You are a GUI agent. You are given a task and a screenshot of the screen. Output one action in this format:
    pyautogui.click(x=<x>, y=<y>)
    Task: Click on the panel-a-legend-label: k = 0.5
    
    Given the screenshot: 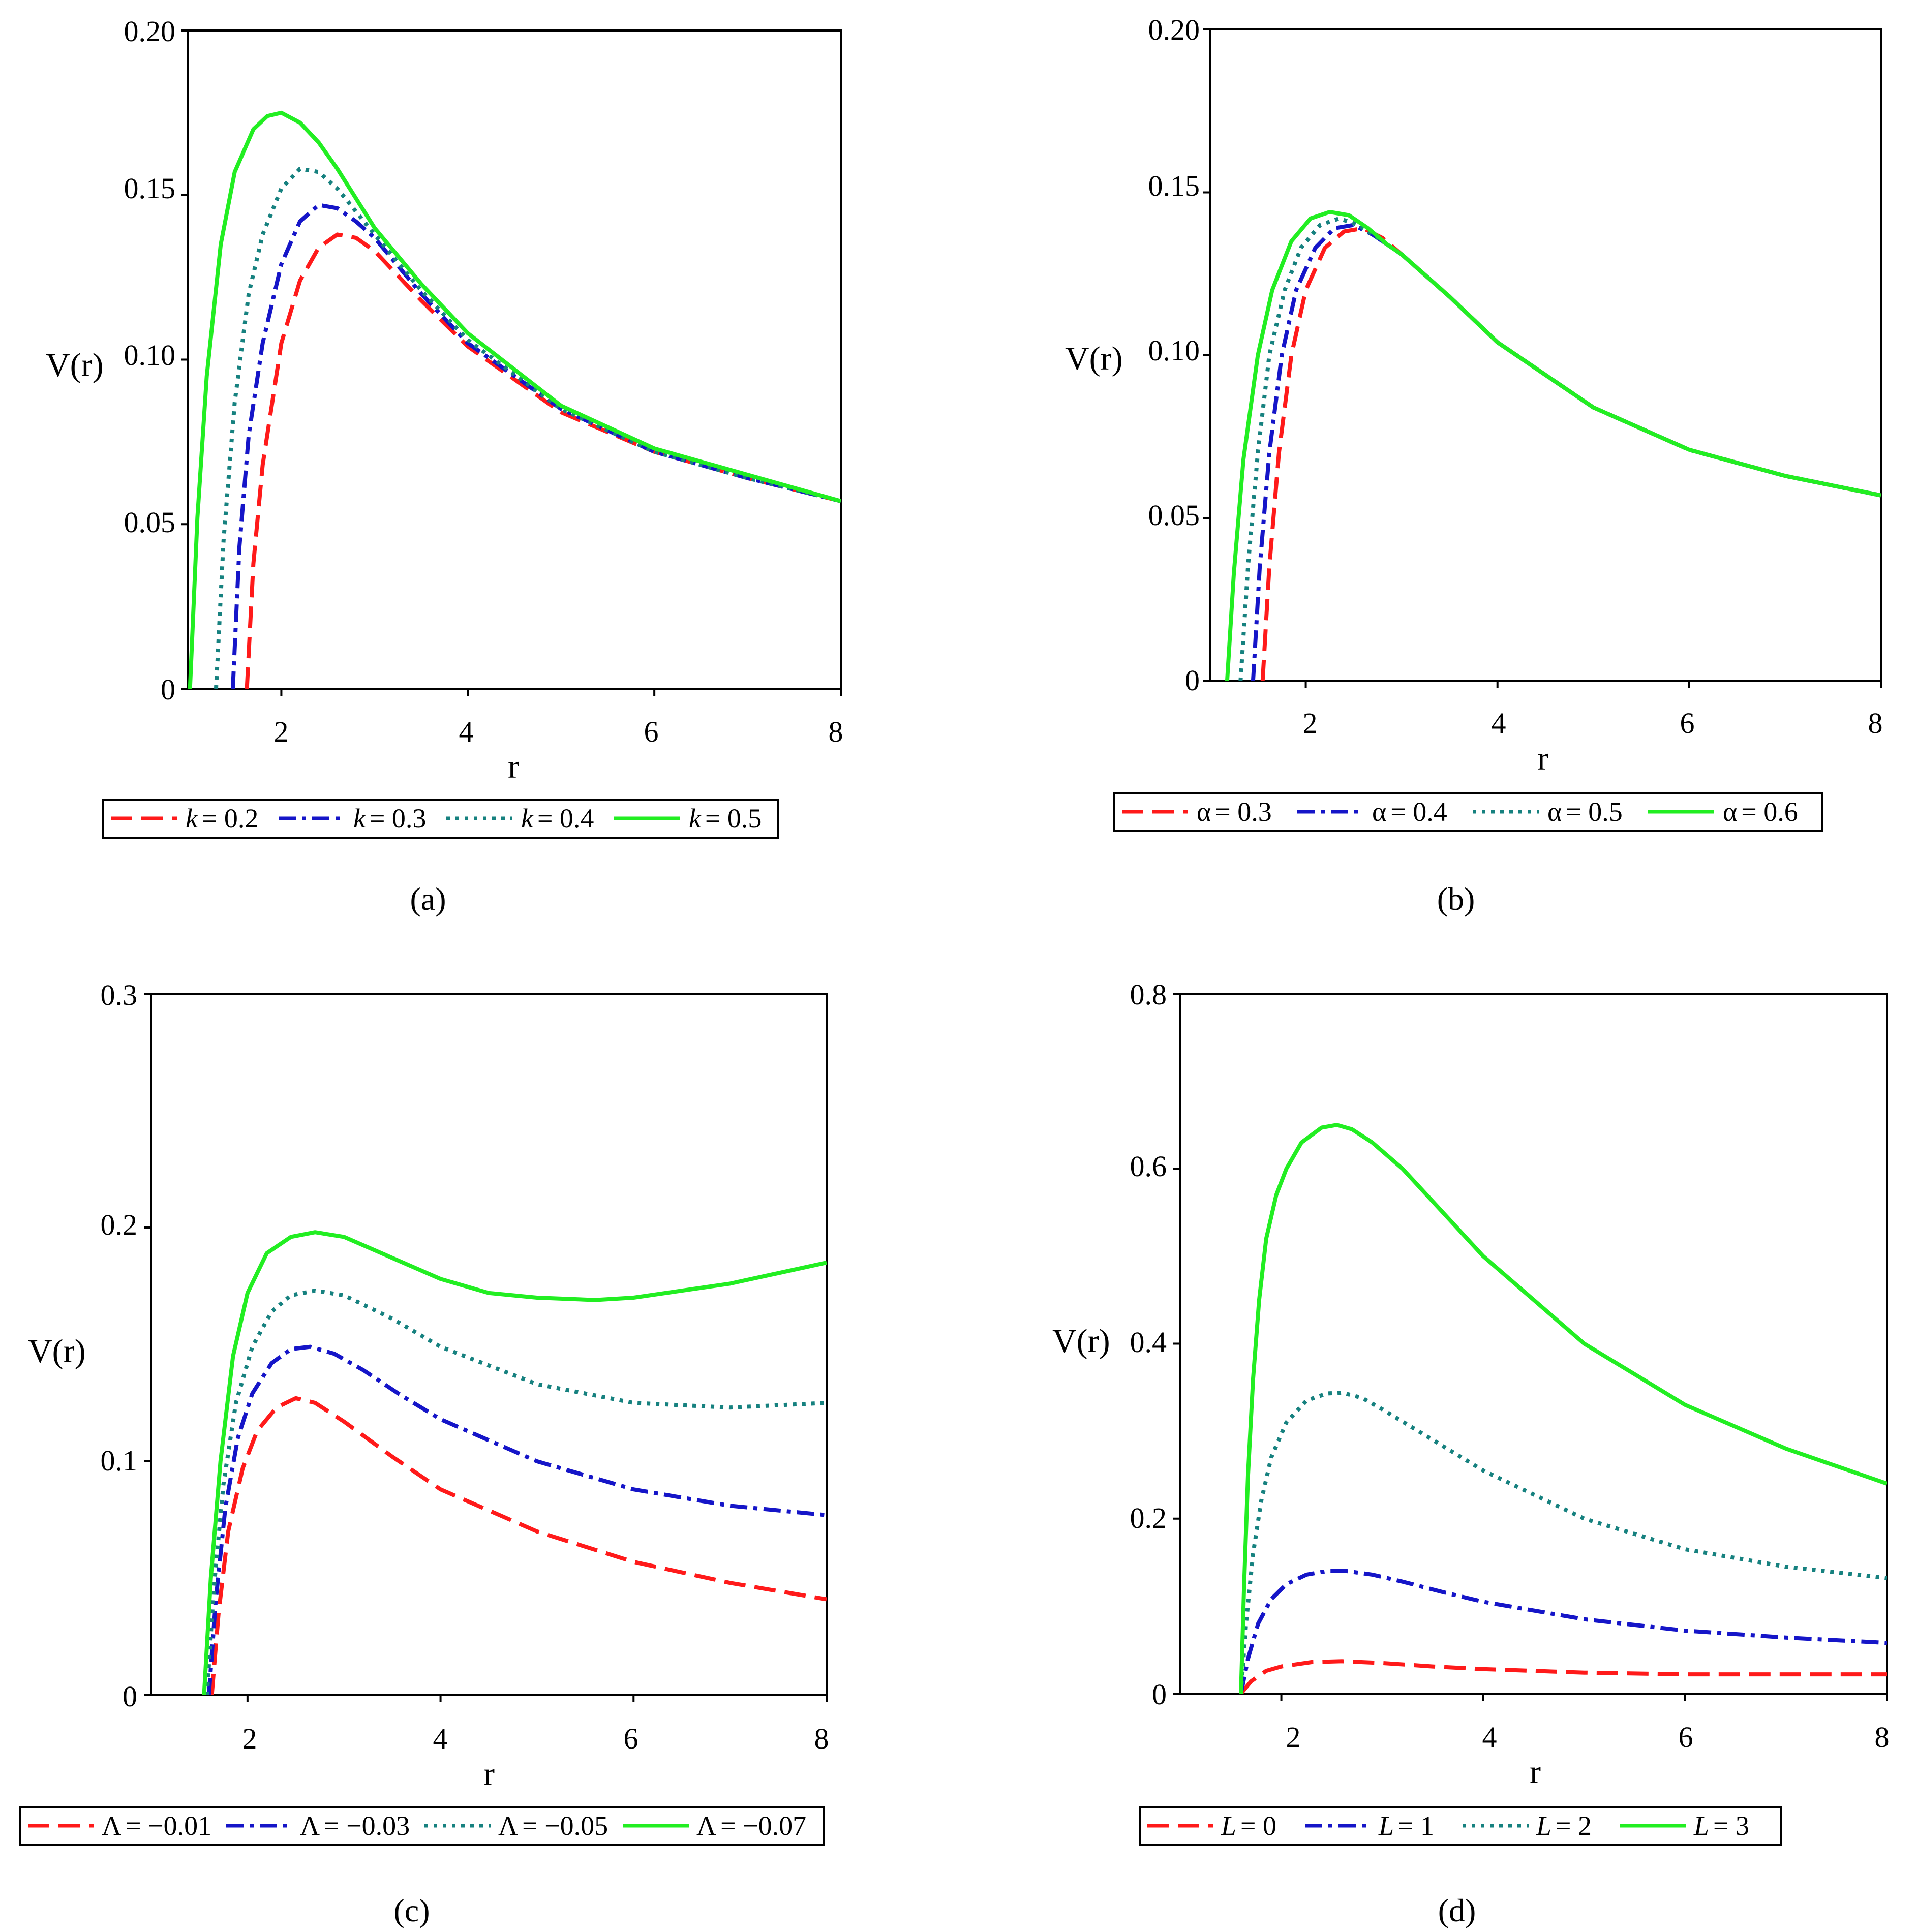 What is the action you would take?
    pyautogui.click(x=725, y=819)
    